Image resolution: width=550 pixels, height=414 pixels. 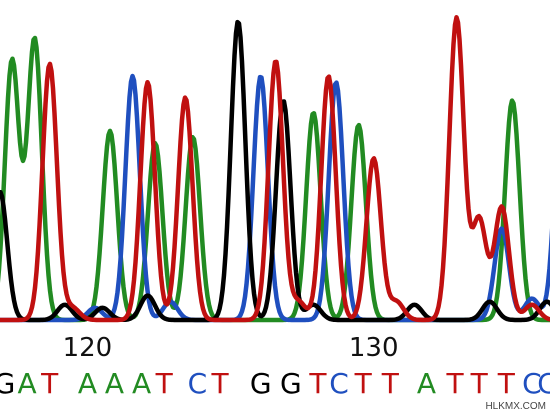 What do you see at coordinates (231, 348) in the screenshot?
I see `position-tick-labels: 120 130` at bounding box center [231, 348].